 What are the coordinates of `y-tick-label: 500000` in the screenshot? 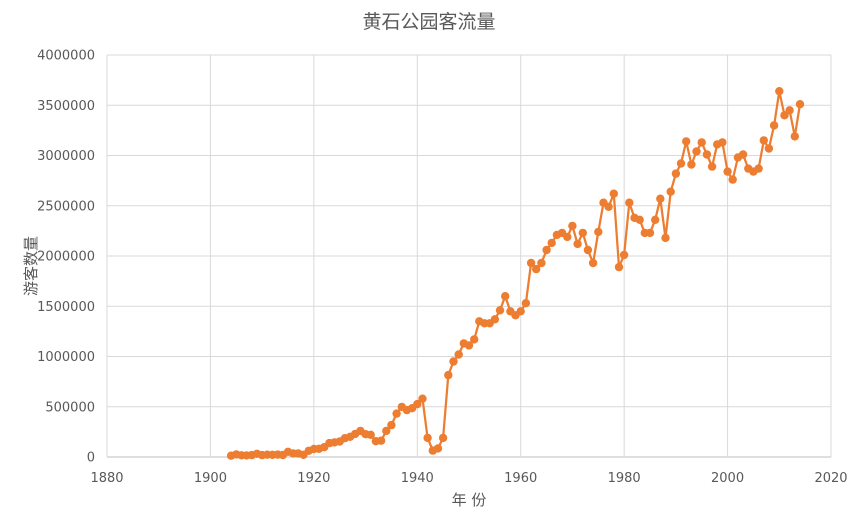 It's located at (70, 407).